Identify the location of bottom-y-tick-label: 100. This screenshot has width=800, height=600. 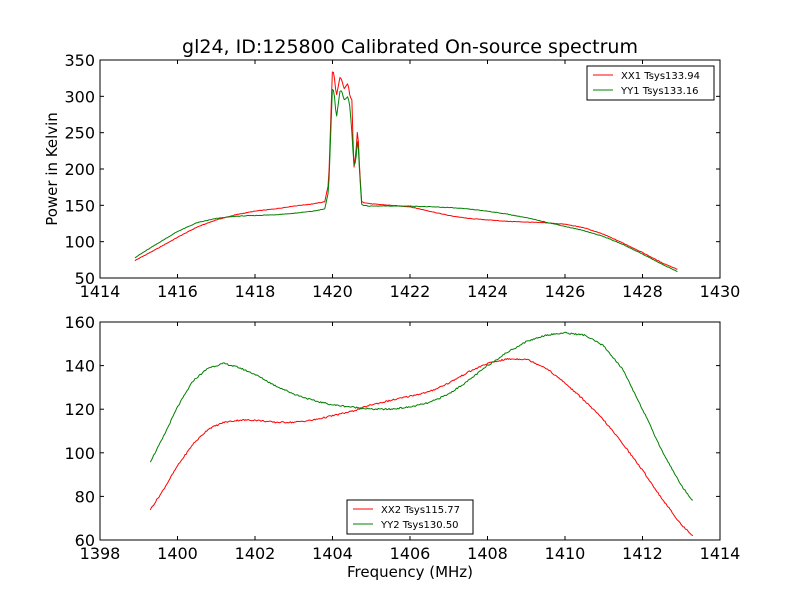
(79, 453).